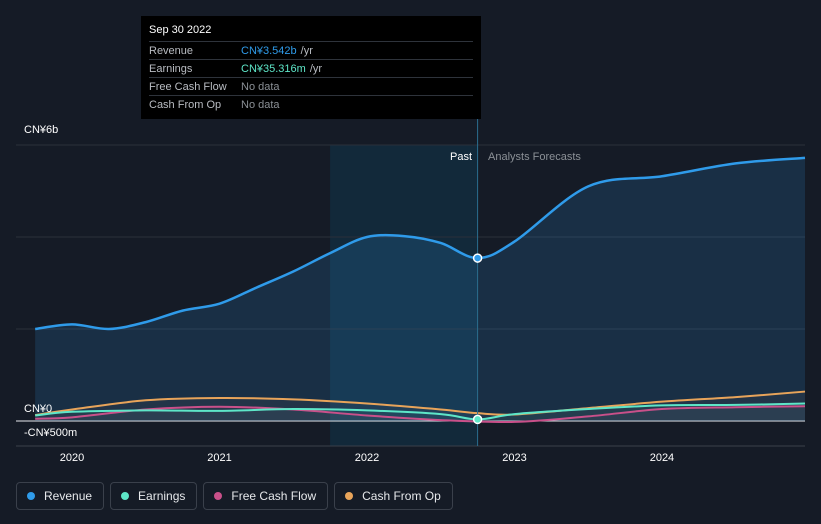 The width and height of the screenshot is (821, 524). What do you see at coordinates (311, 104) in the screenshot?
I see `tooltip-row-cash-from-op: Cash From Op No data` at bounding box center [311, 104].